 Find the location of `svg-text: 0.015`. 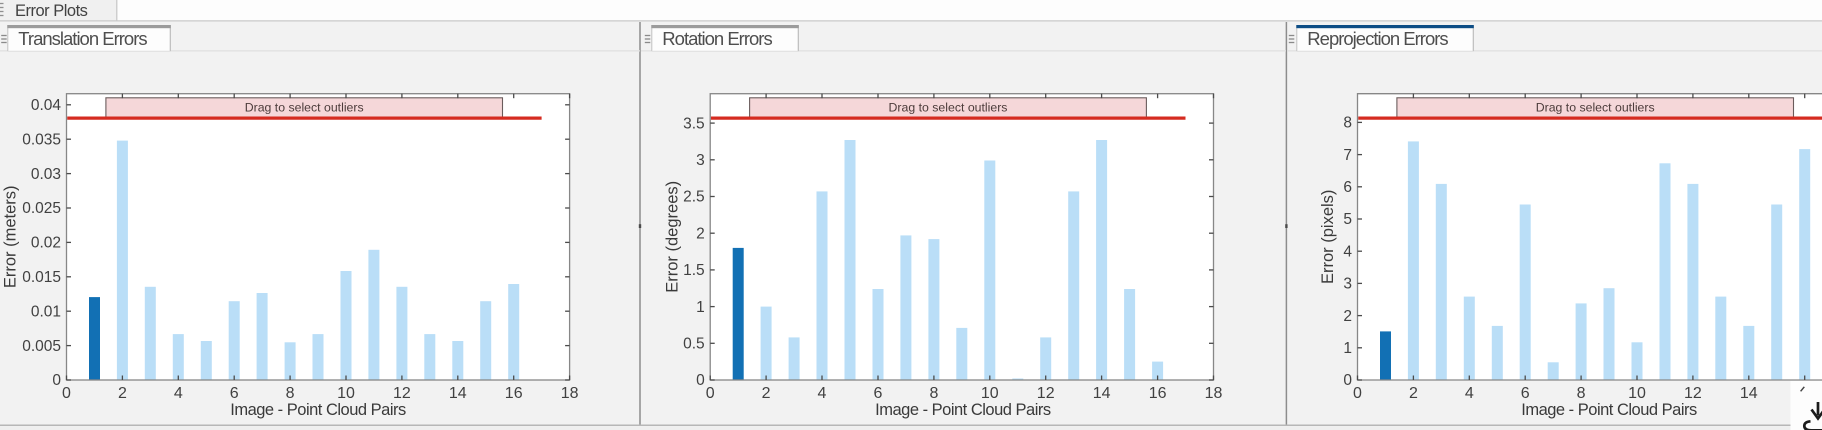

svg-text: 0.015 is located at coordinates (41, 277).